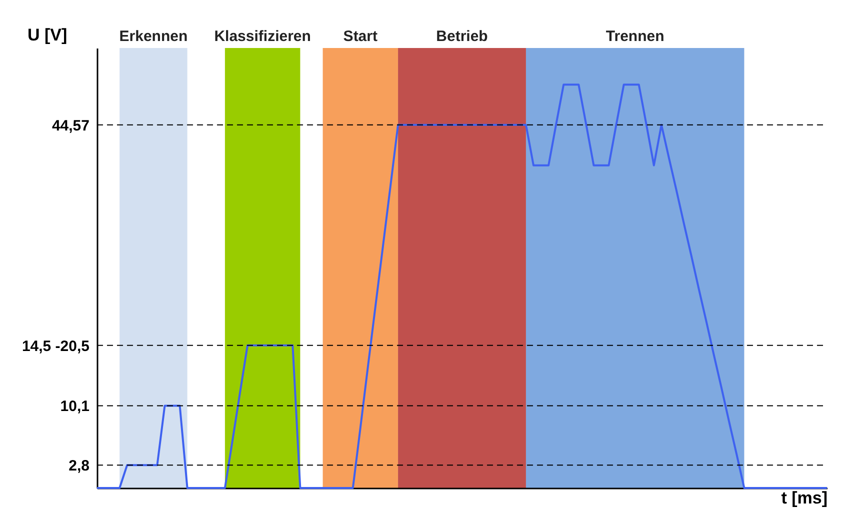  What do you see at coordinates (48, 35) in the screenshot?
I see `y-axis-title: U [V]` at bounding box center [48, 35].